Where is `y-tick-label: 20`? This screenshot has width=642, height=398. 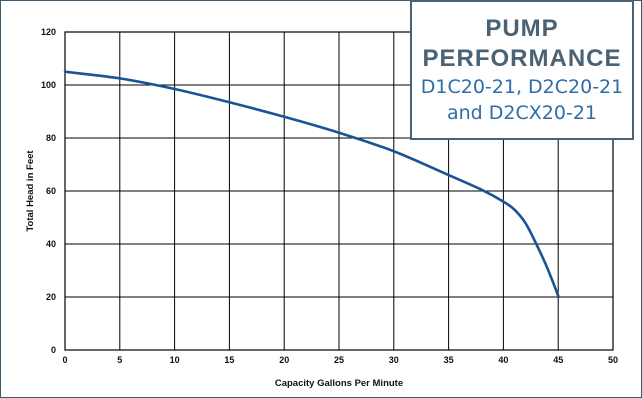
y-tick-label: 20 is located at coordinates (51, 297).